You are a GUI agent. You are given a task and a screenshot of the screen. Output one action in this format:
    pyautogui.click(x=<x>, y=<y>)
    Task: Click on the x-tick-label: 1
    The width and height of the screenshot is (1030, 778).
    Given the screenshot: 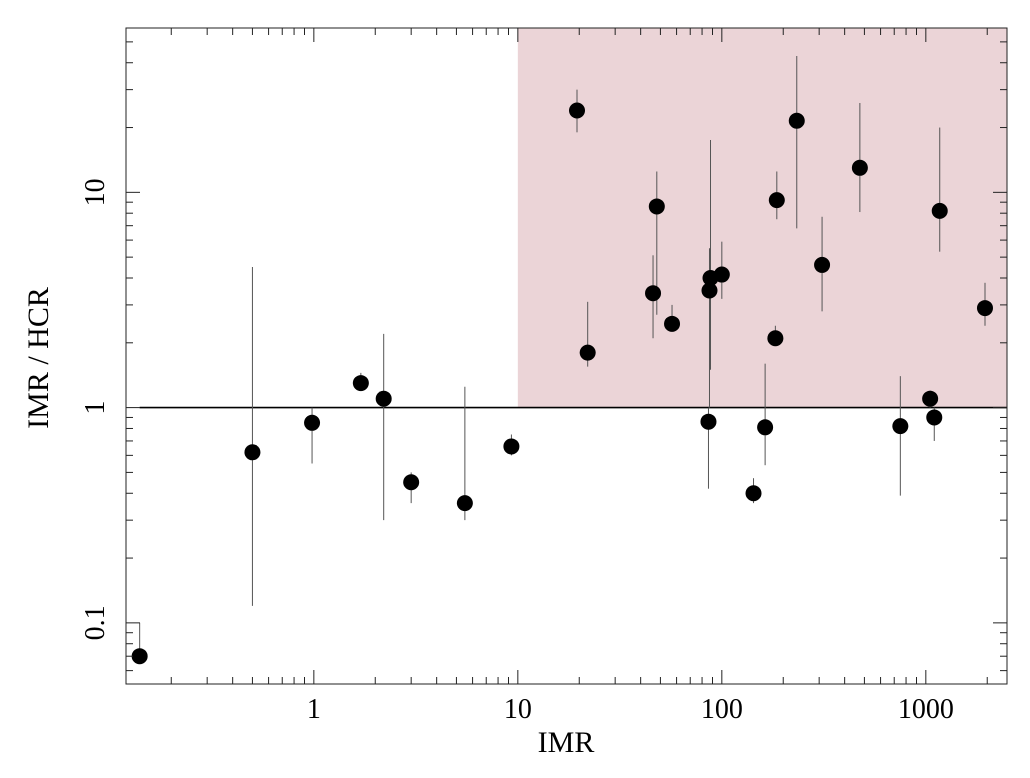 What is the action you would take?
    pyautogui.click(x=314, y=709)
    